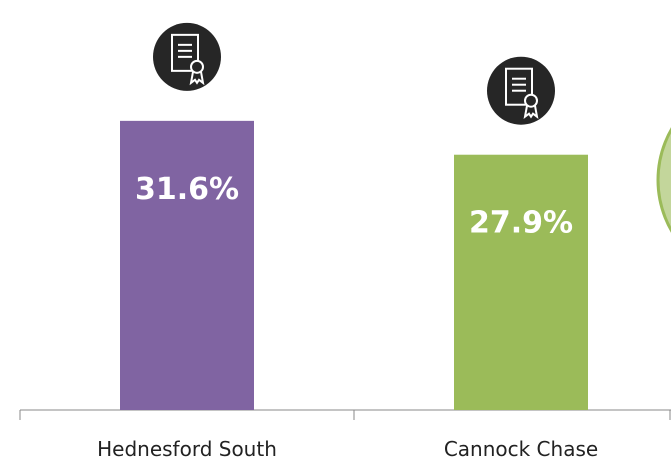  I want to click on x-tick-label: Hednesford South, so click(187, 448).